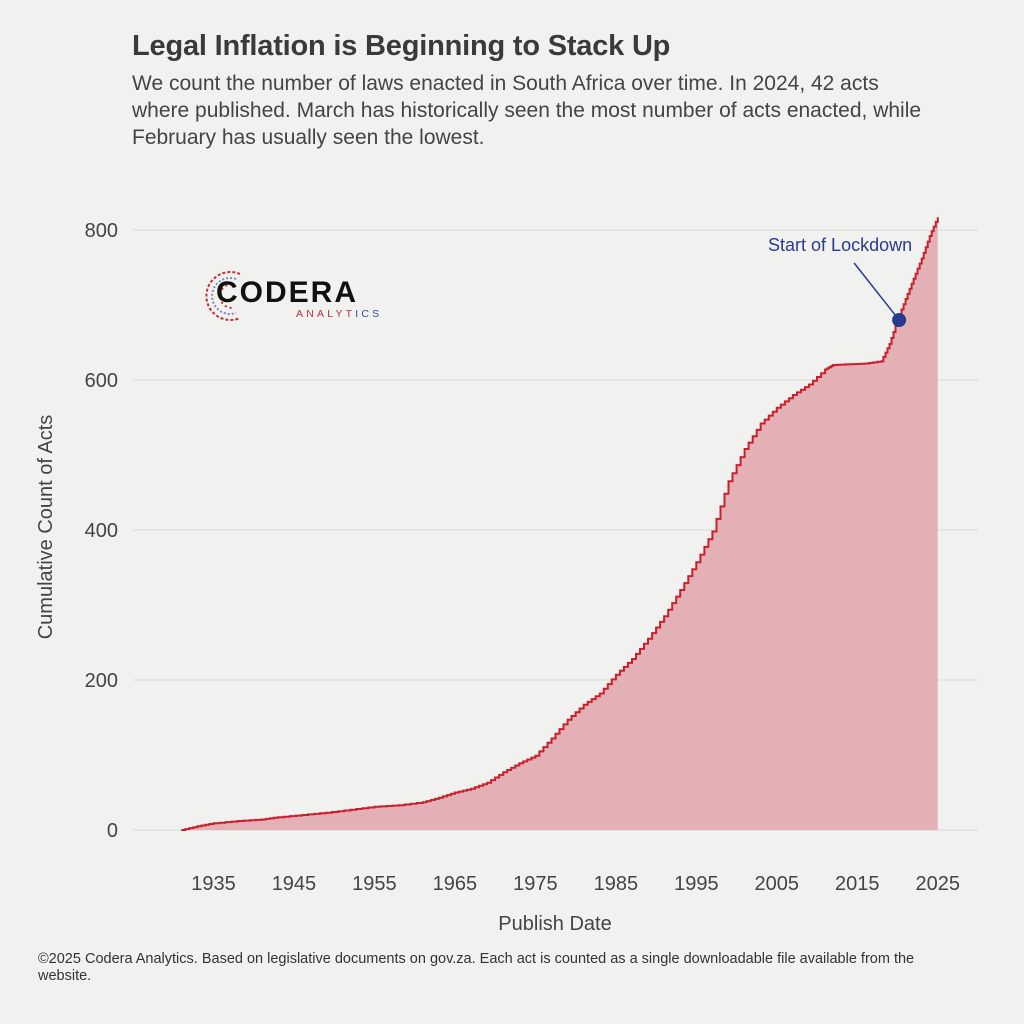 The height and width of the screenshot is (1024, 1024). I want to click on x-tick-label-1985: 1985, so click(616, 884).